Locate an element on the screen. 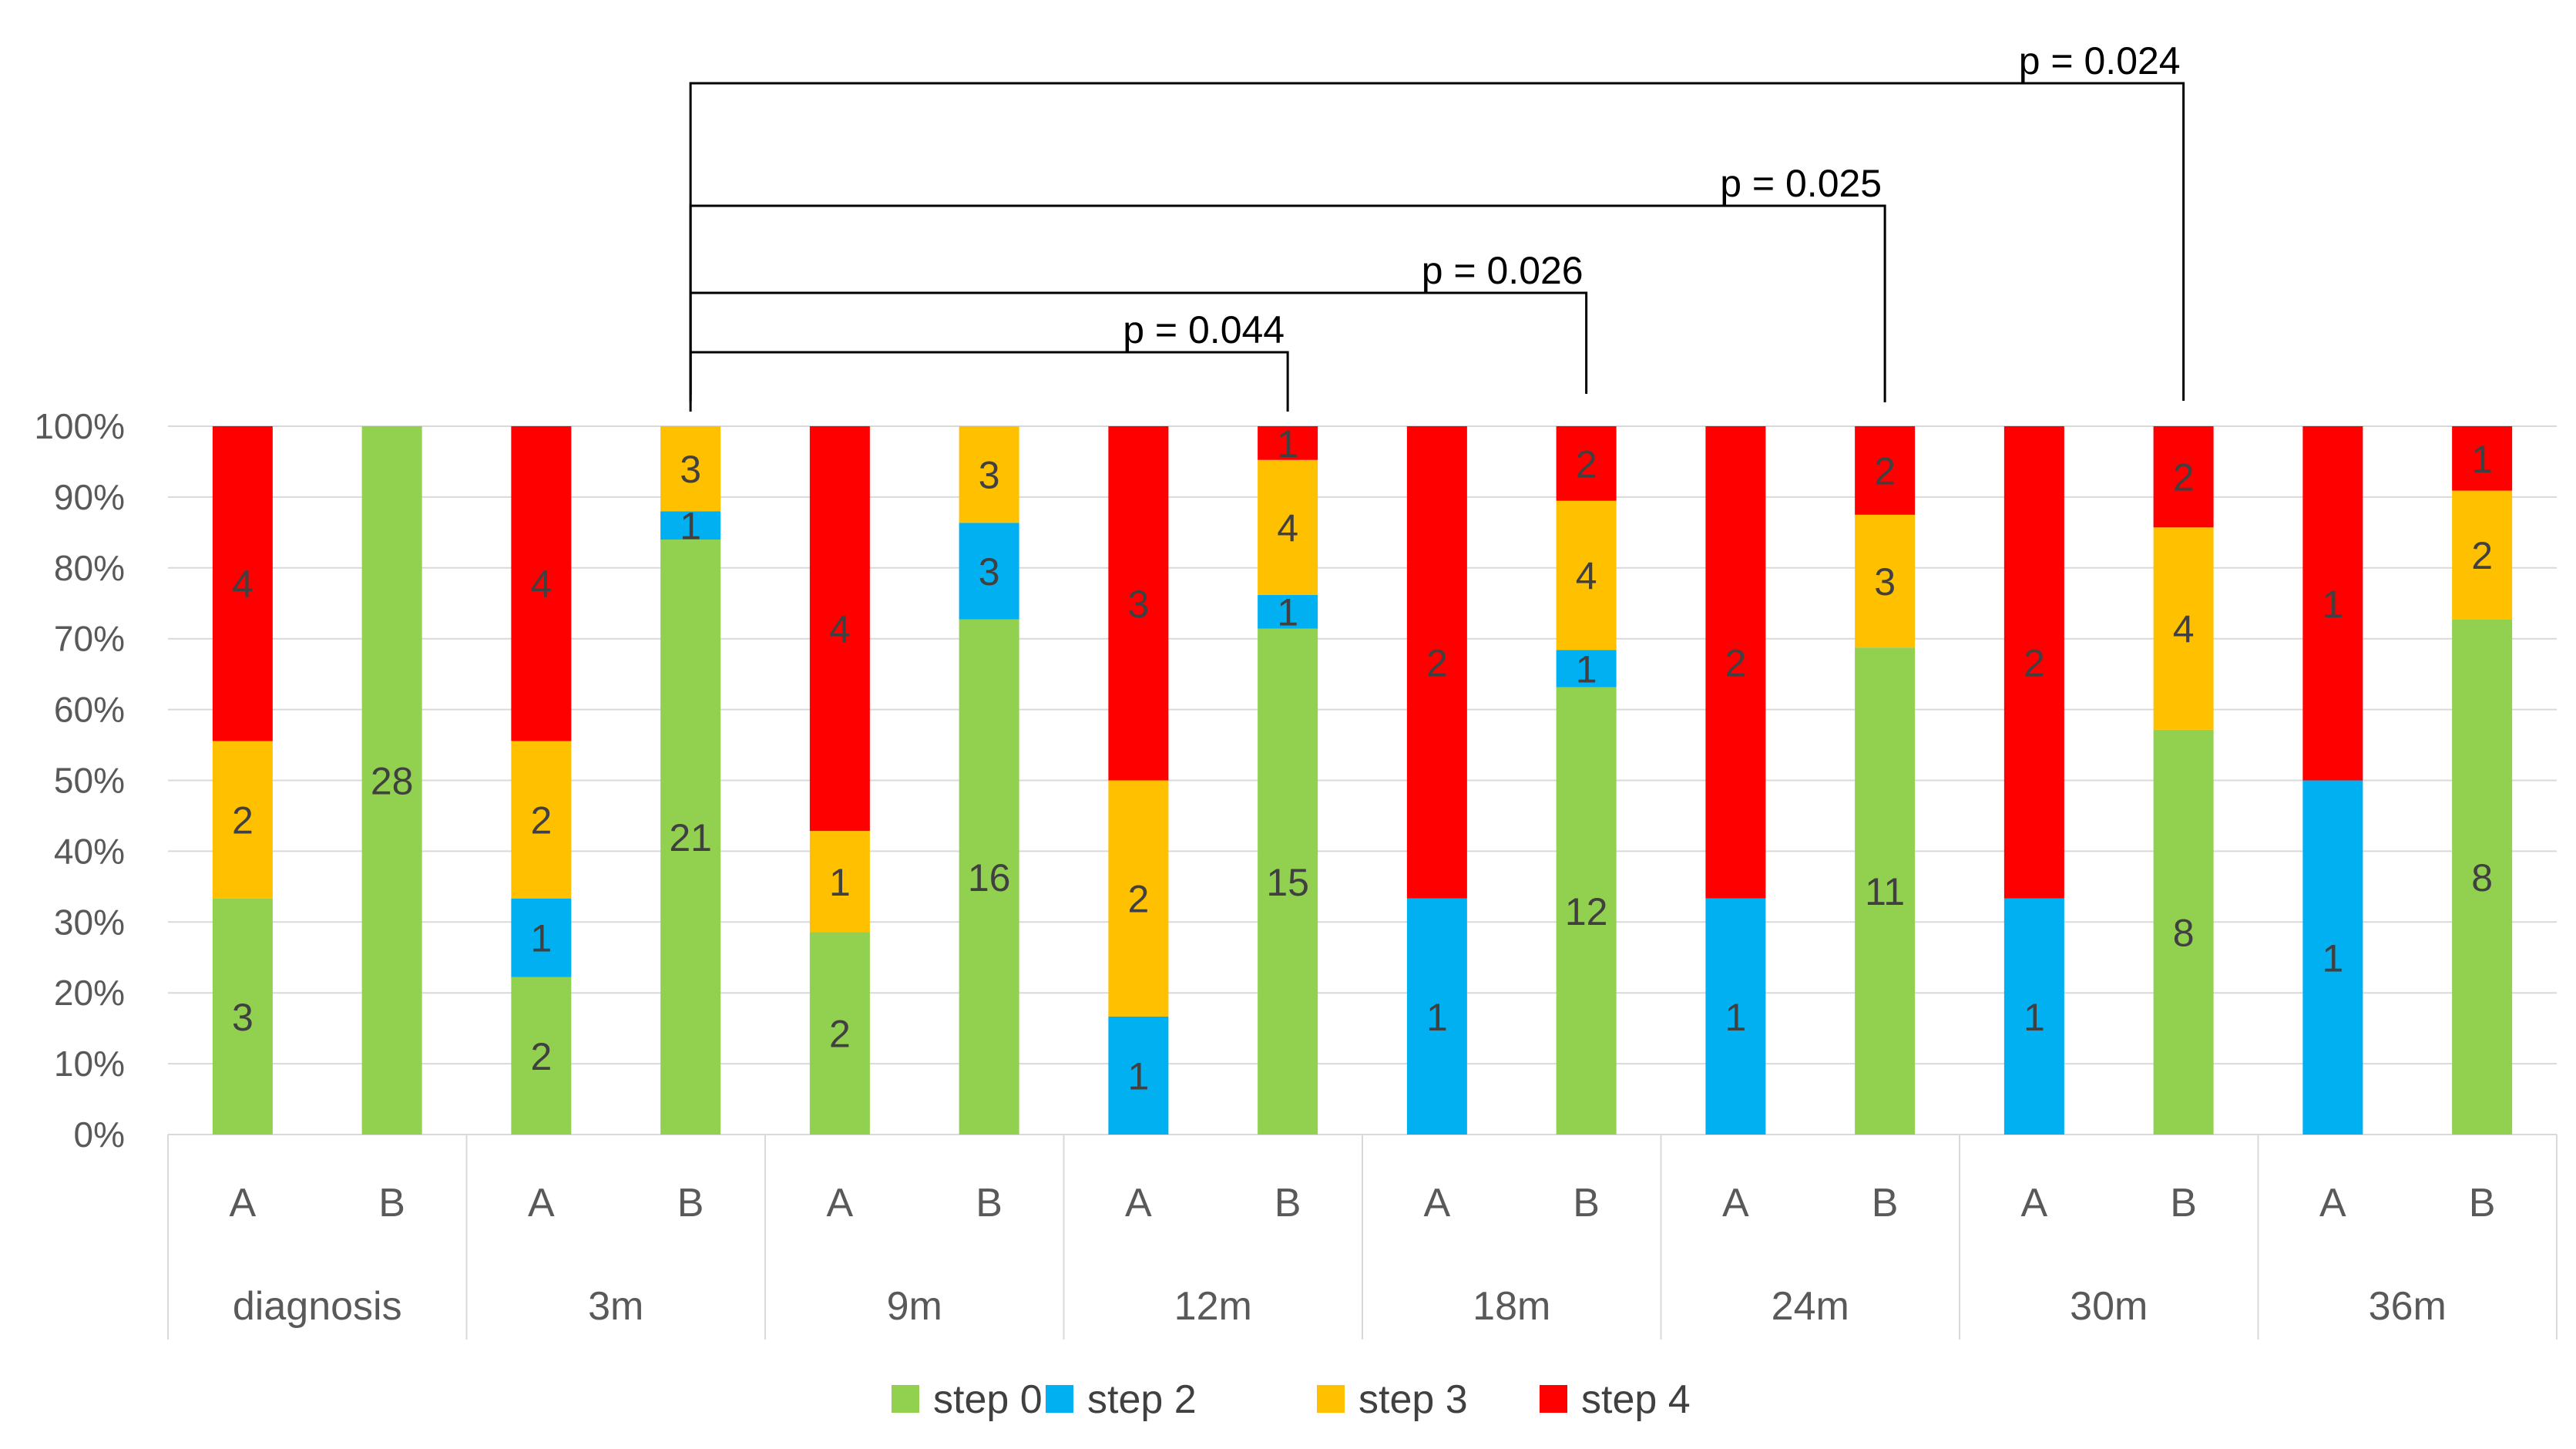  x-group-label: 9m is located at coordinates (914, 1306).